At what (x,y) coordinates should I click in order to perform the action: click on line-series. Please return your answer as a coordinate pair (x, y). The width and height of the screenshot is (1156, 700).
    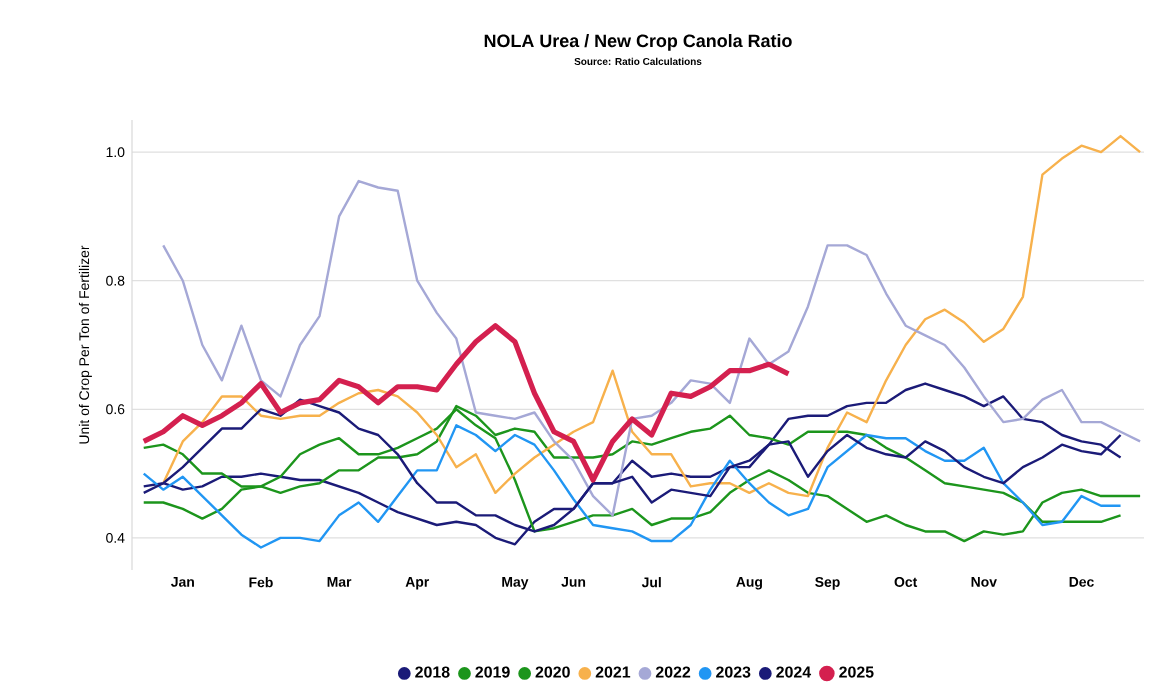
    Looking at the image, I should click on (466, 403).